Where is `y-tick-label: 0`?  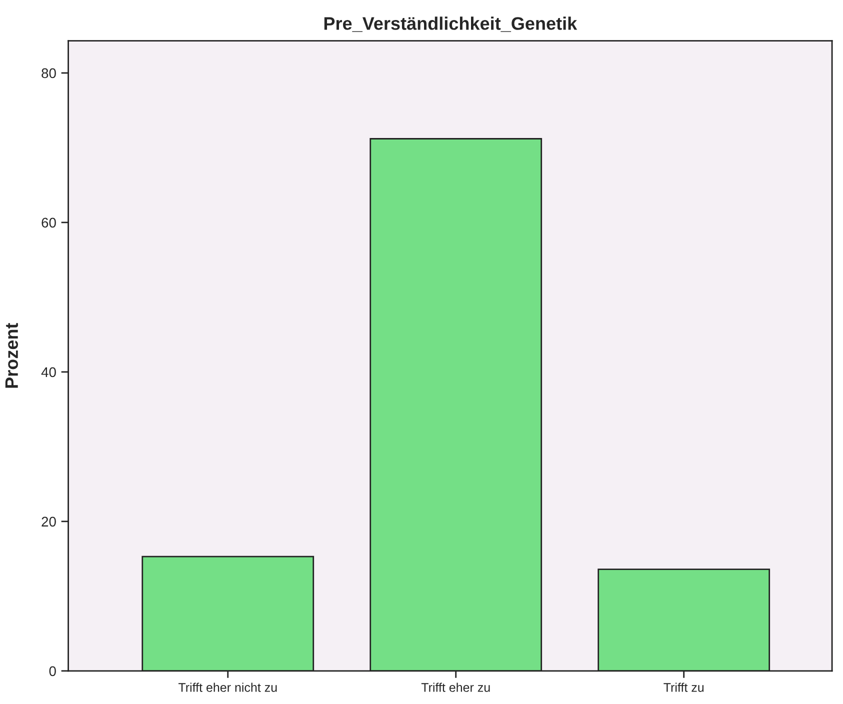
y-tick-label: 0 is located at coordinates (52, 671).